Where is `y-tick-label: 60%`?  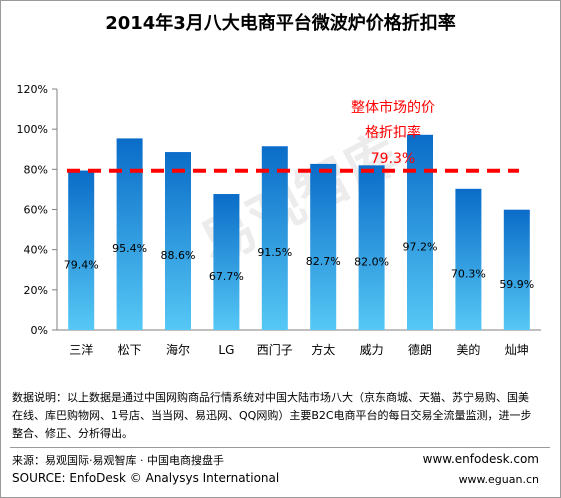 y-tick-label: 60% is located at coordinates (36, 210).